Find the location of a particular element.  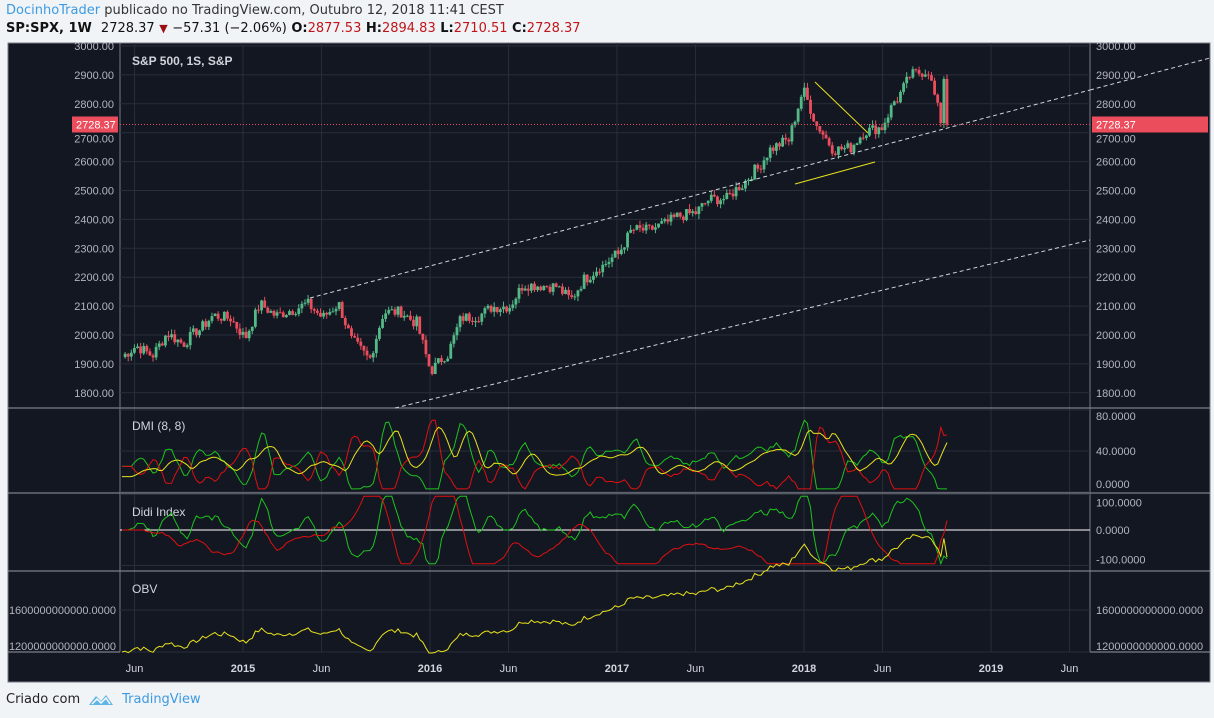

didi-axis-label: 0.0000 is located at coordinates (1113, 531).